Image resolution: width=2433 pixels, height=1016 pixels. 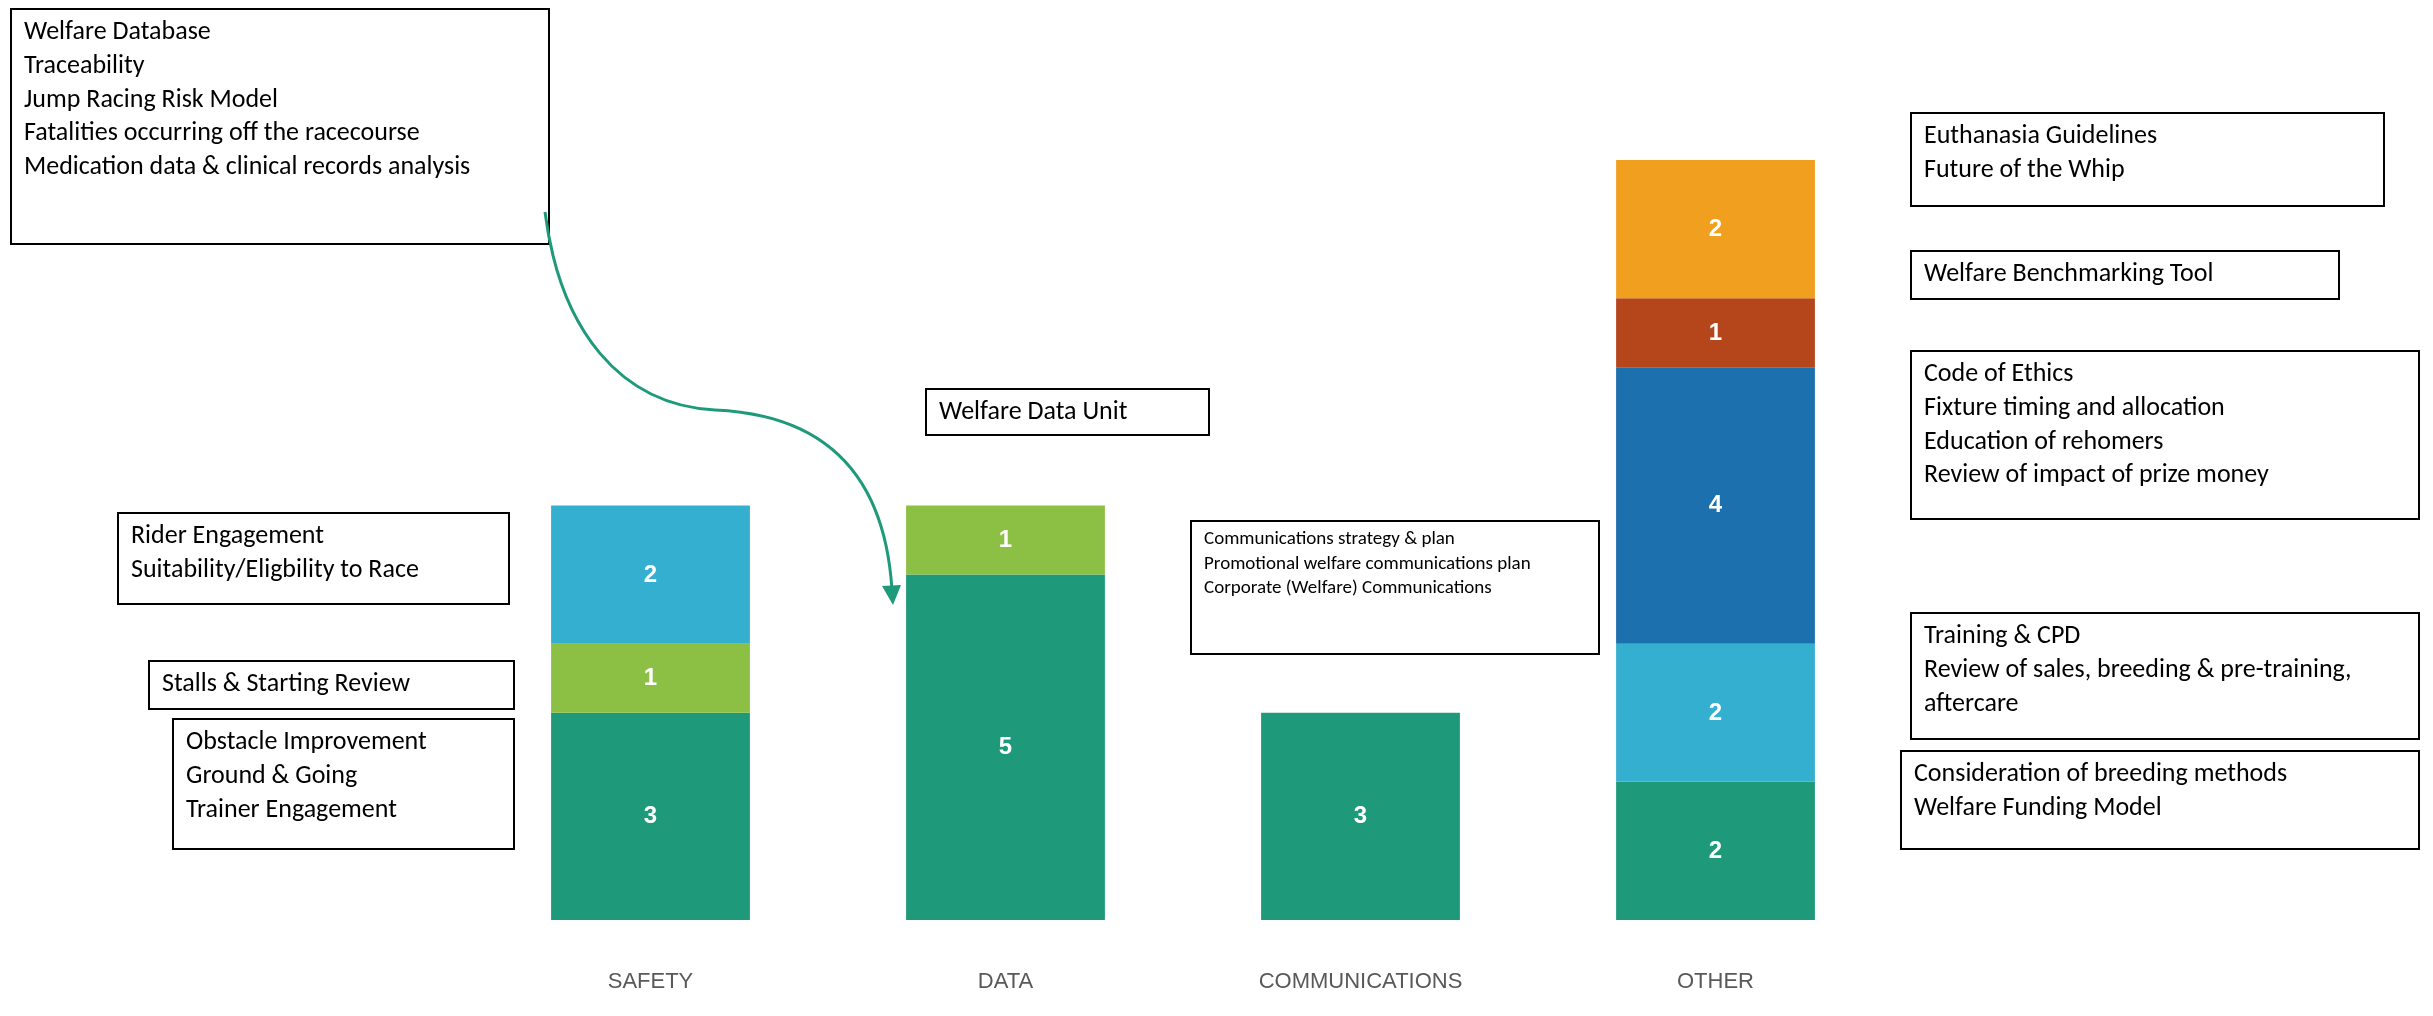 What do you see at coordinates (1067, 412) in the screenshot?
I see `text-box: Welfare Data Unit` at bounding box center [1067, 412].